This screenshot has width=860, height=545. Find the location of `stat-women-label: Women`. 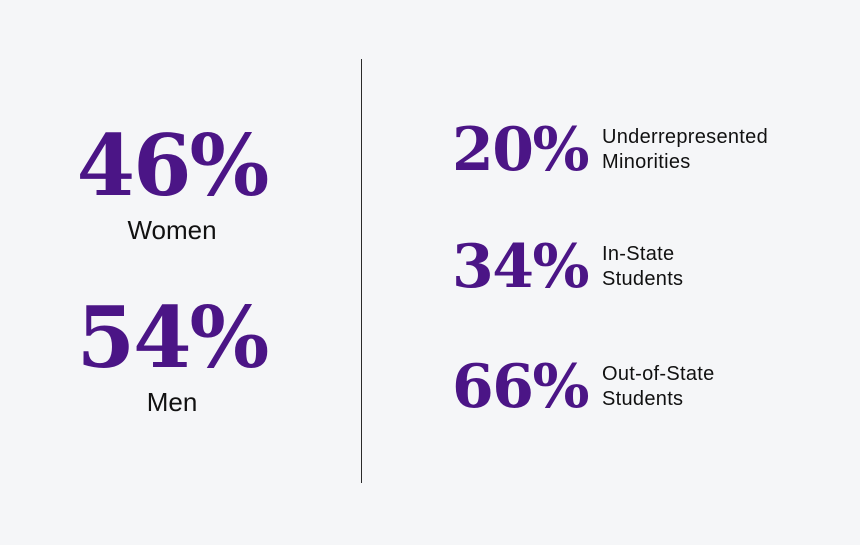

stat-women-label: Women is located at coordinates (172, 230).